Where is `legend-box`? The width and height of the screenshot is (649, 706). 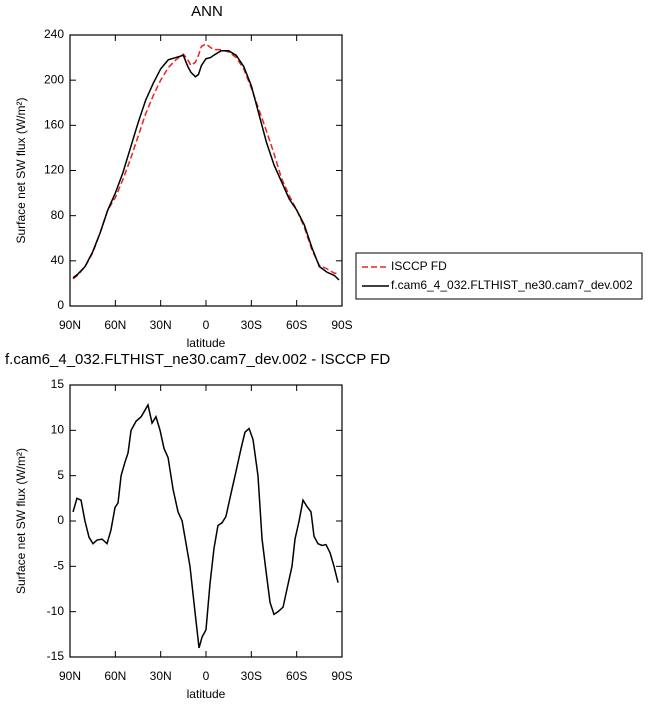
legend-box is located at coordinates (499, 276).